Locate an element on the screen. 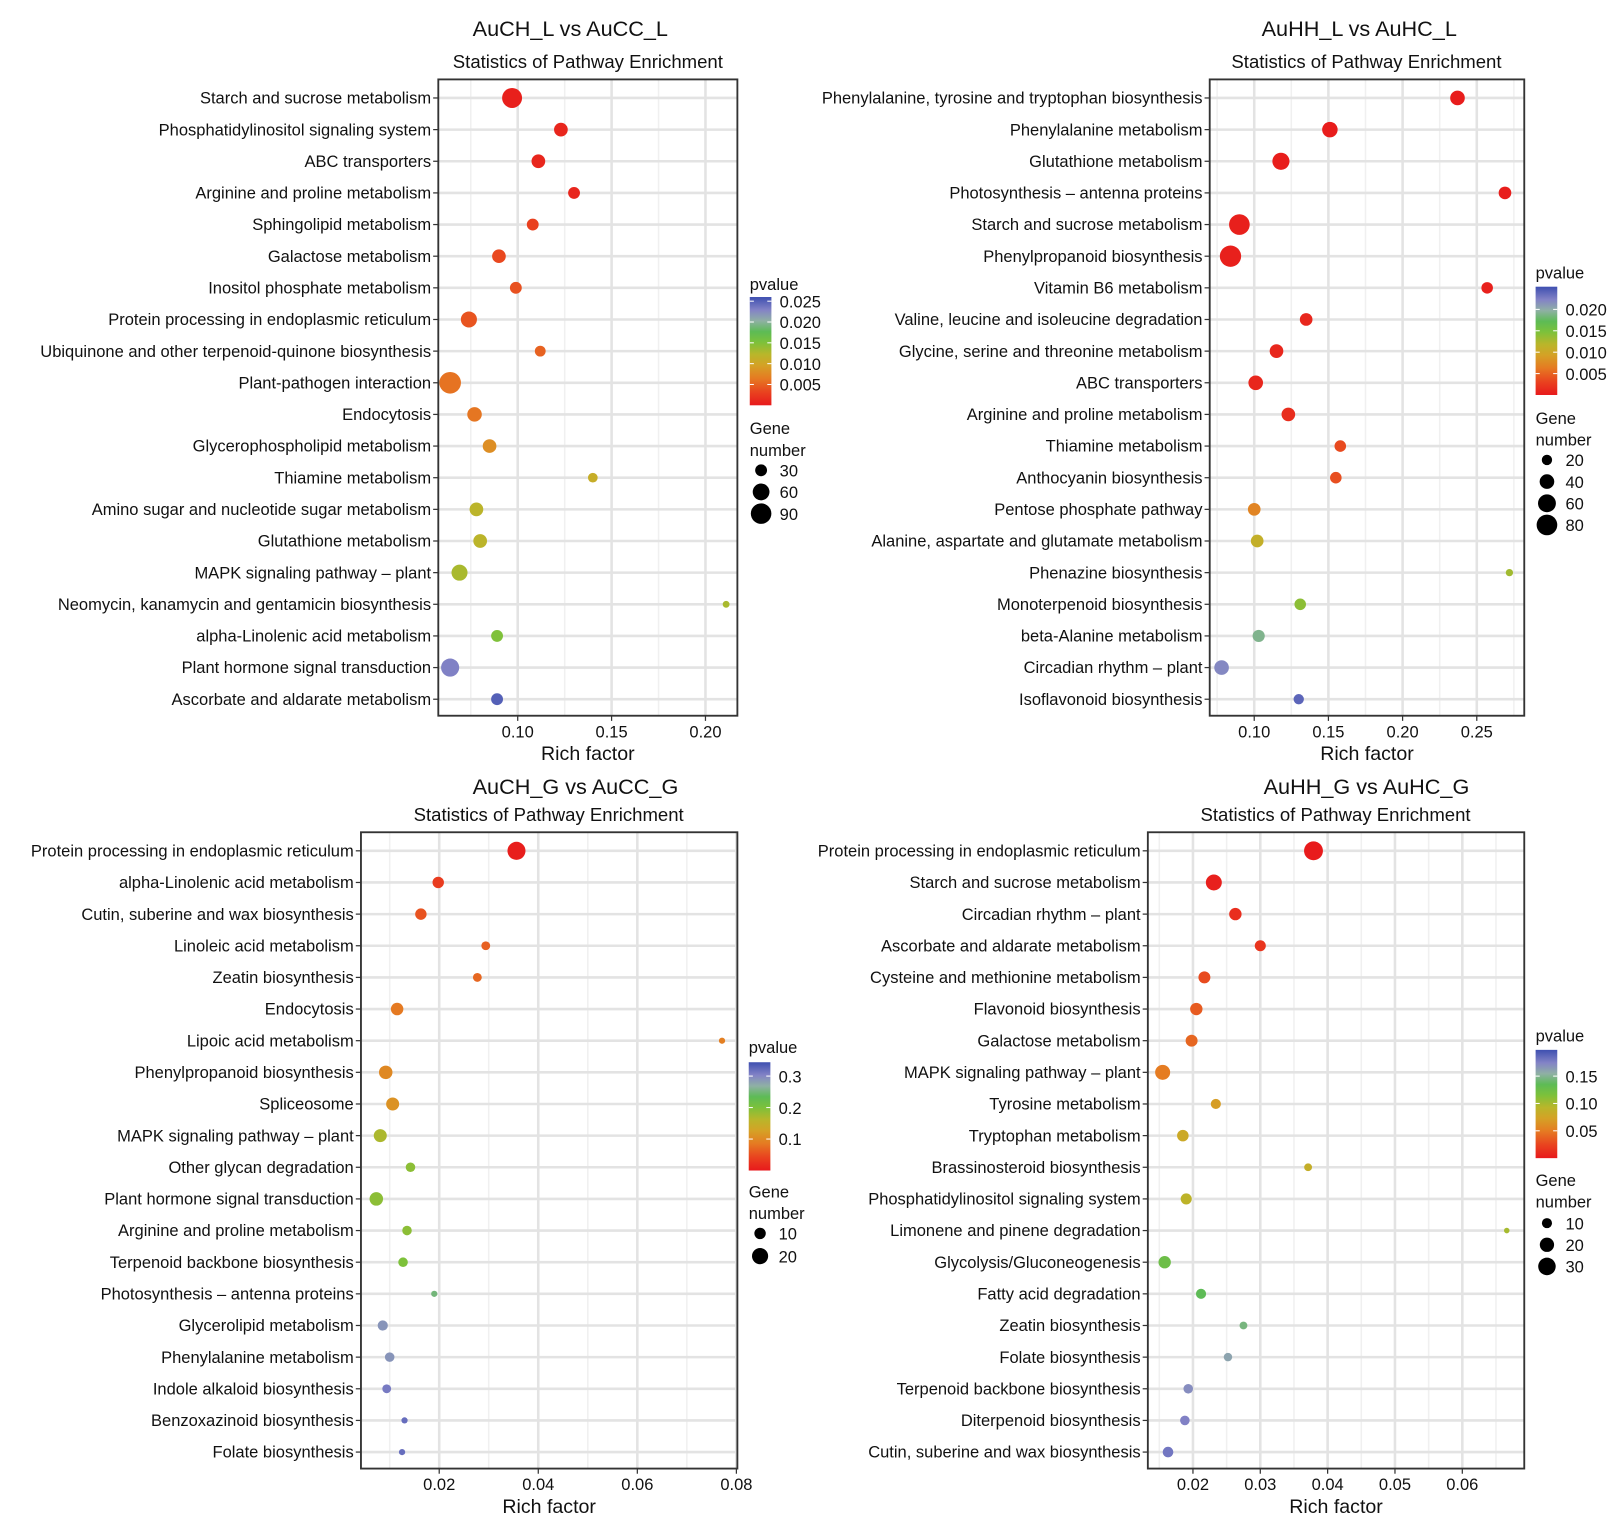 The image size is (1617, 1528). x-tick-label: 0.05 is located at coordinates (1395, 1485).